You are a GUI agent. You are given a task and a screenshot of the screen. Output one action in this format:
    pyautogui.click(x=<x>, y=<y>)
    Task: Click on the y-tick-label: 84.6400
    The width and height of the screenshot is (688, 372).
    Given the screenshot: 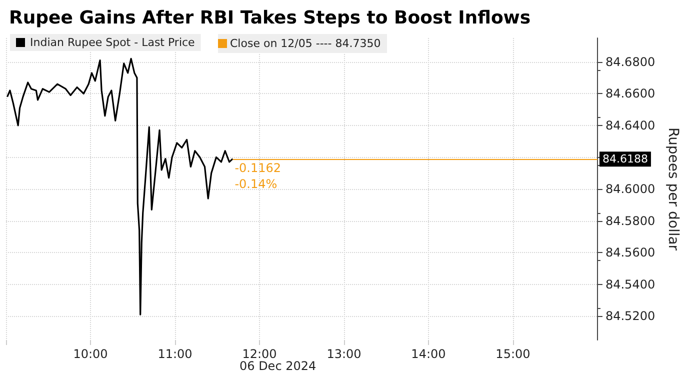 What is the action you would take?
    pyautogui.click(x=630, y=125)
    